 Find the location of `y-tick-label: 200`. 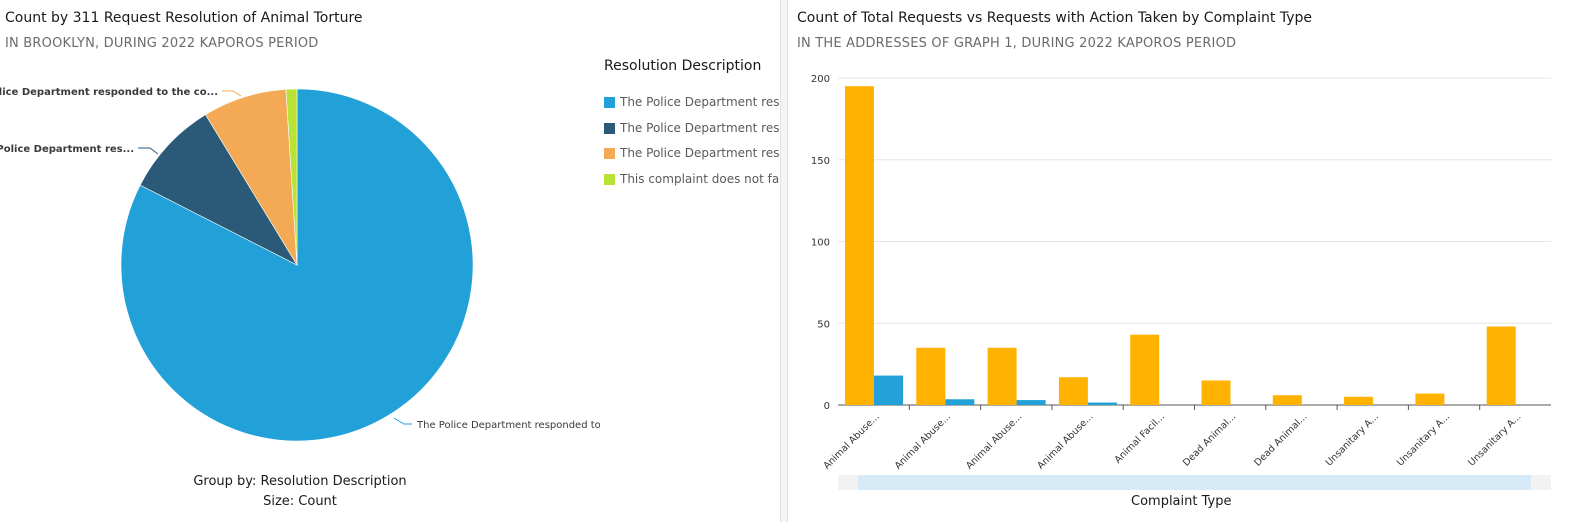

y-tick-label: 200 is located at coordinates (820, 79).